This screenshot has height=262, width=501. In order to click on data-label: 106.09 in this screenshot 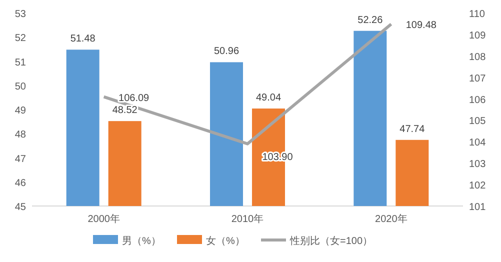, I will do `click(134, 98)`.